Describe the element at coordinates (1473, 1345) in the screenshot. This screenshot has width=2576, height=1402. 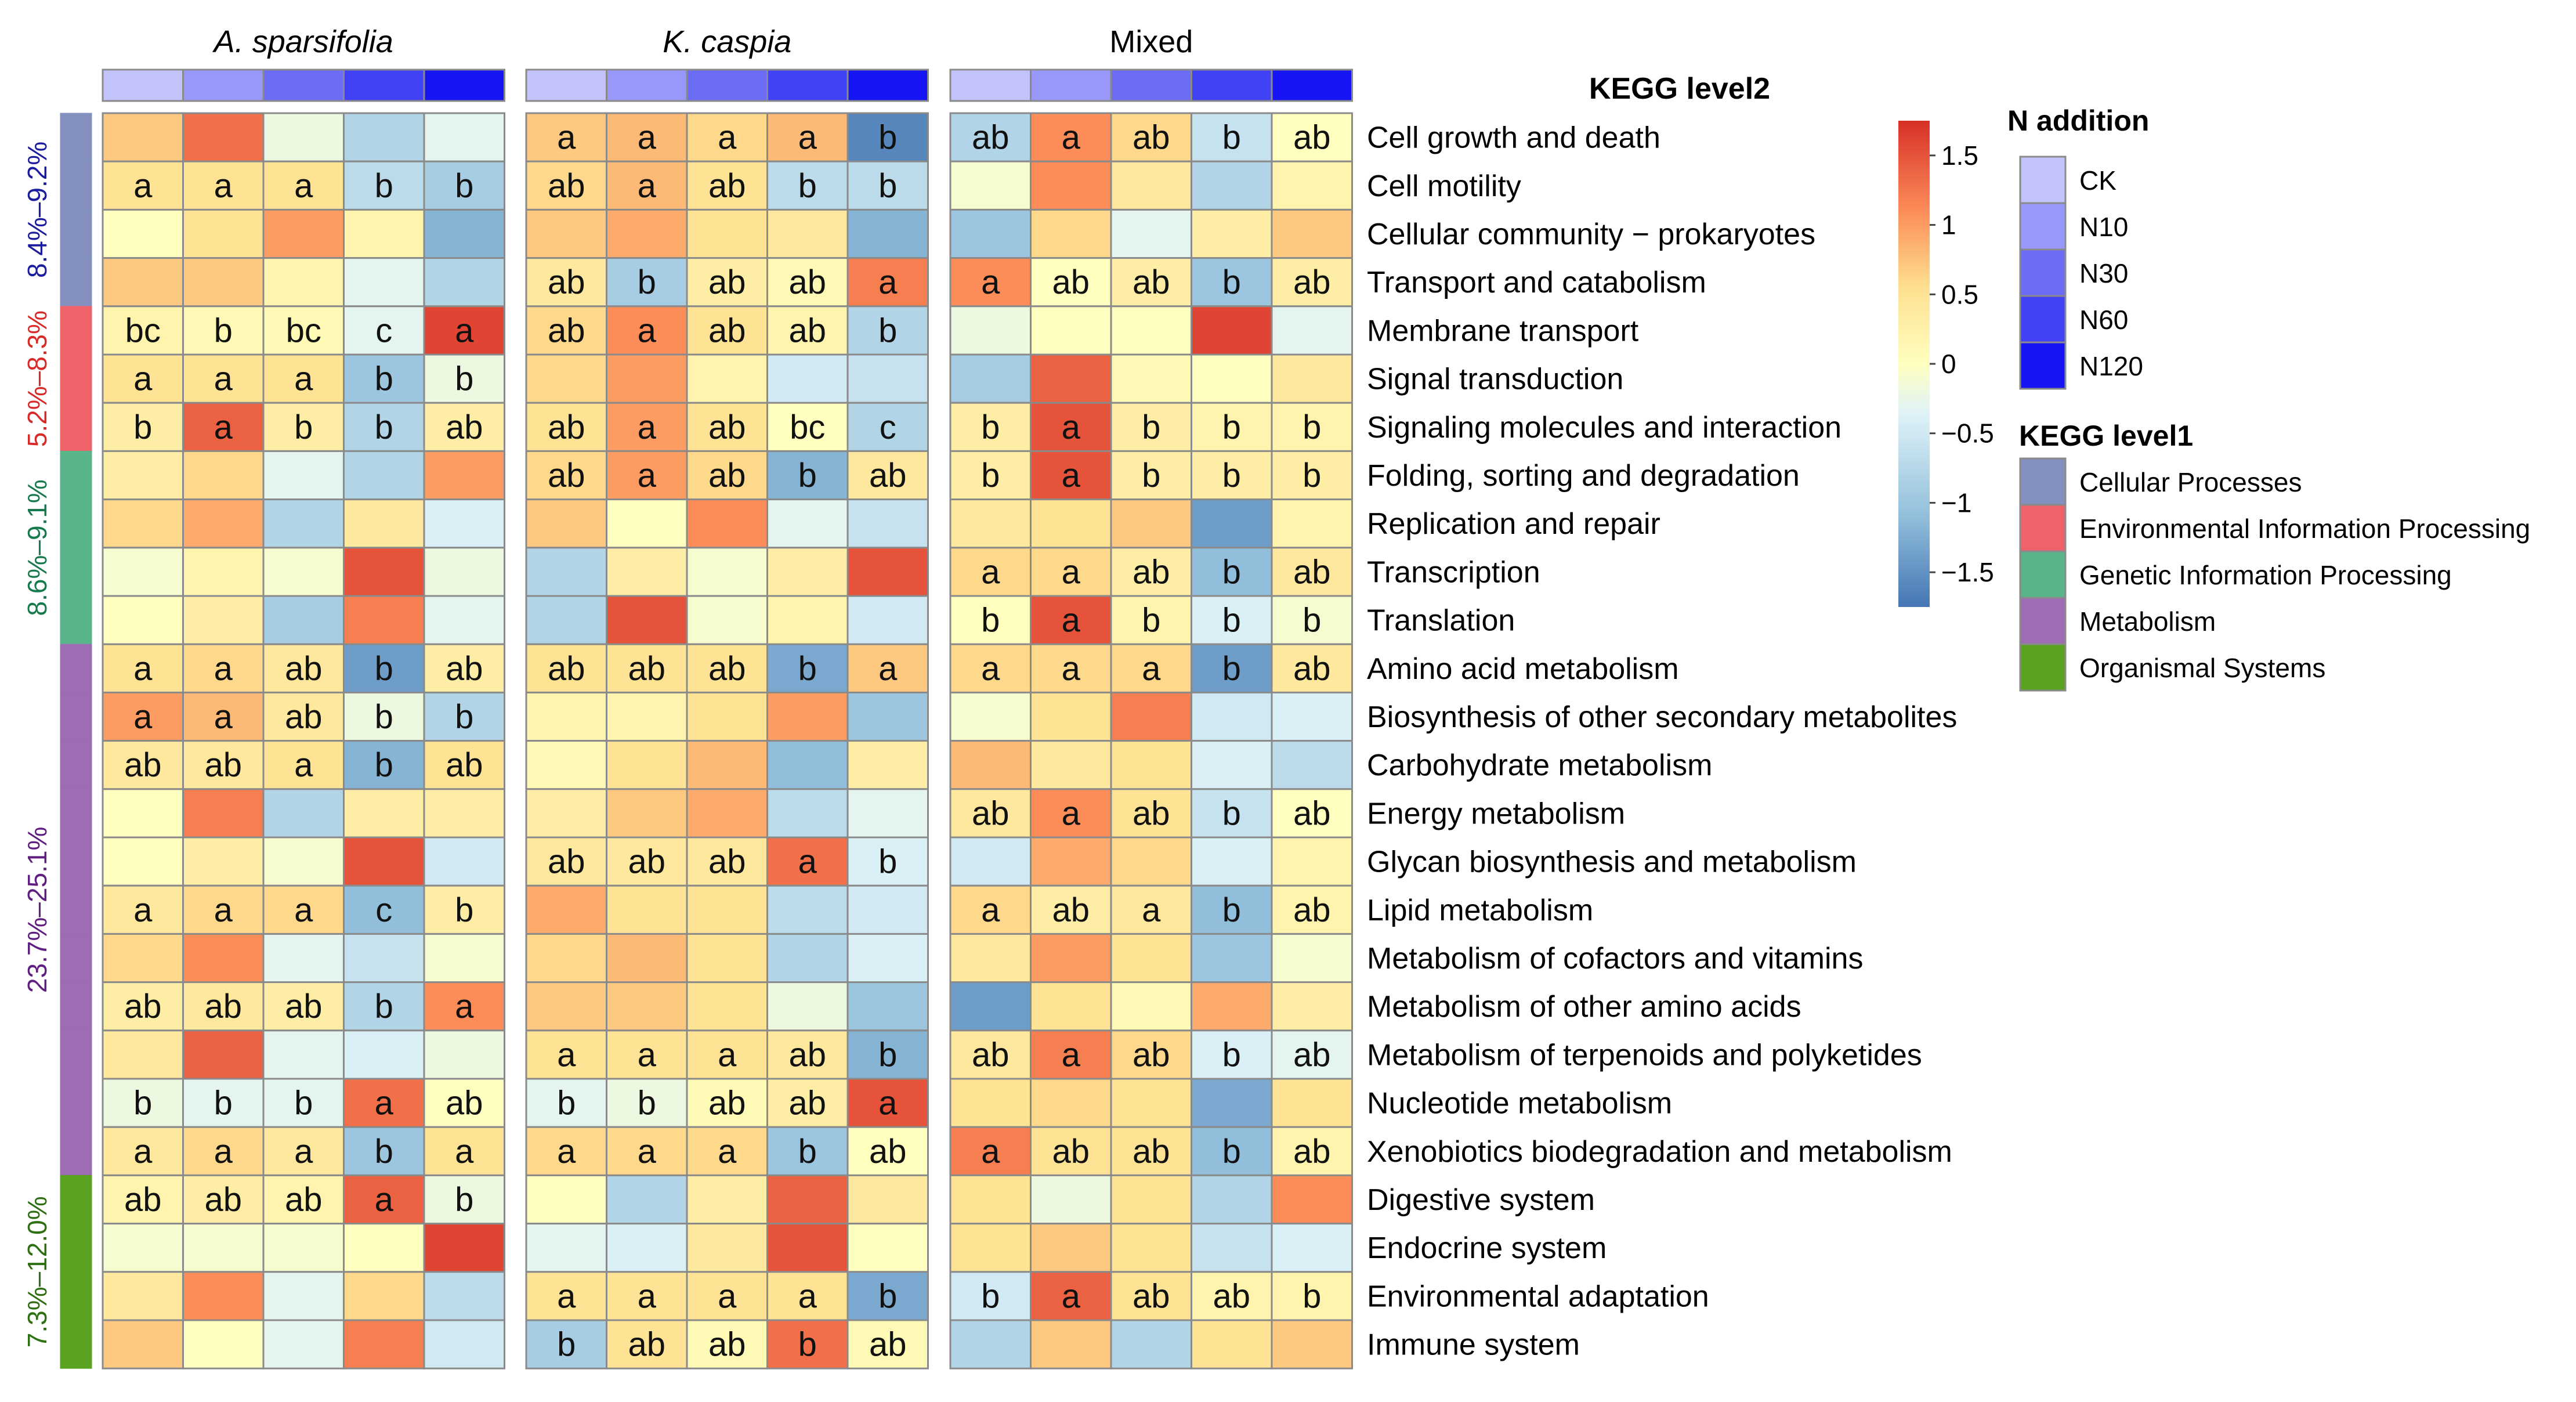
I see `row-label: Immune system` at that location.